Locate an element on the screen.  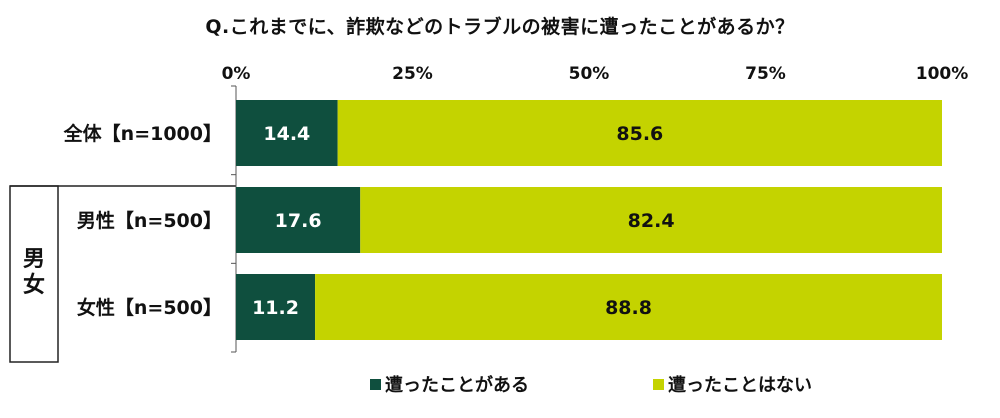
bar-value-label: 17.6 is located at coordinates (298, 221).